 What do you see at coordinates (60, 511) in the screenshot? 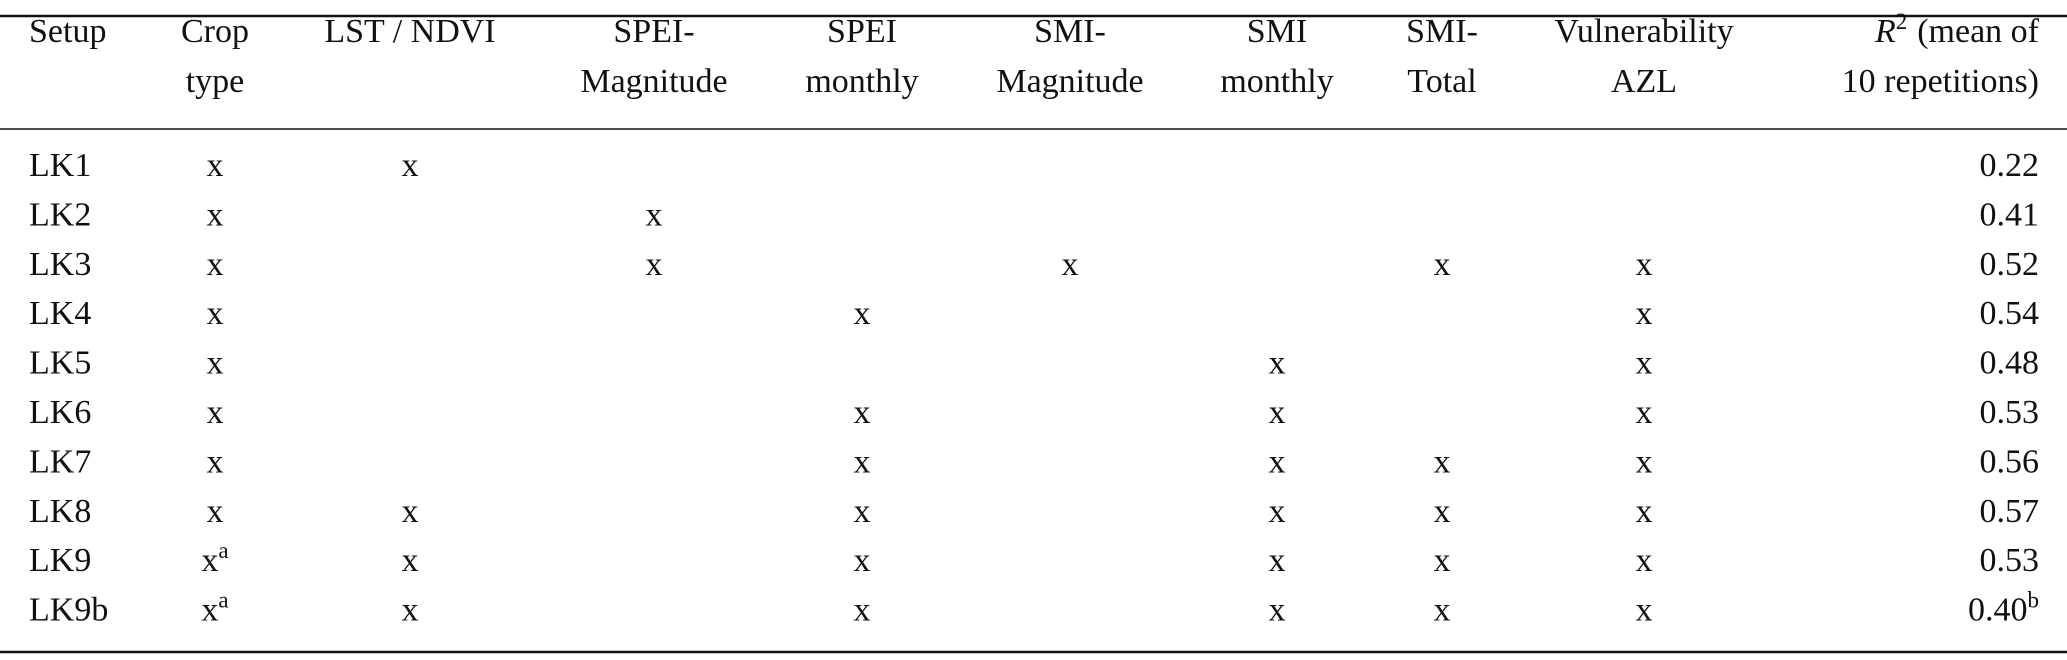
I see `table-cell: LK8` at bounding box center [60, 511].